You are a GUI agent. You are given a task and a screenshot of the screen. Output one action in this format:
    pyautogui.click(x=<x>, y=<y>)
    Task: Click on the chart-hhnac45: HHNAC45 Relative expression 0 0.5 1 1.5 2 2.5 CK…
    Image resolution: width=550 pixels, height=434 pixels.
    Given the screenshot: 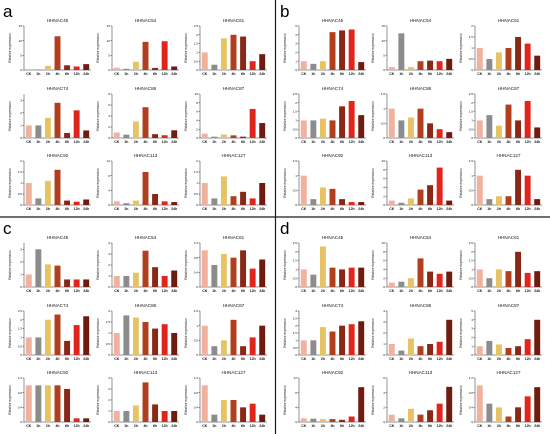 What is the action you would take?
    pyautogui.click(x=324, y=264)
    